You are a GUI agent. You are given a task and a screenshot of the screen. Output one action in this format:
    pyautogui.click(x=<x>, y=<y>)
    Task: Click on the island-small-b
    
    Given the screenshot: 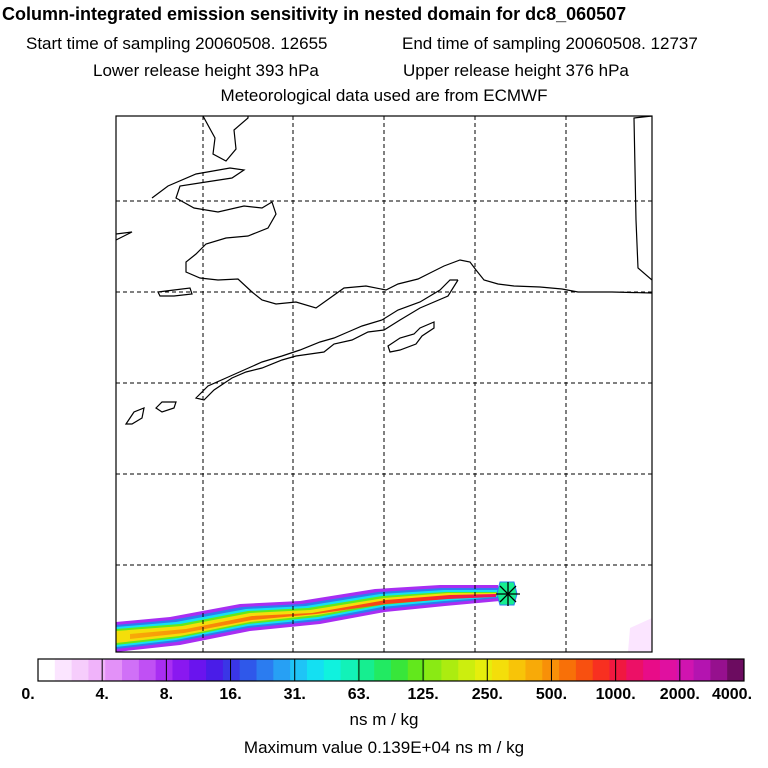 What is the action you would take?
    pyautogui.click(x=166, y=407)
    